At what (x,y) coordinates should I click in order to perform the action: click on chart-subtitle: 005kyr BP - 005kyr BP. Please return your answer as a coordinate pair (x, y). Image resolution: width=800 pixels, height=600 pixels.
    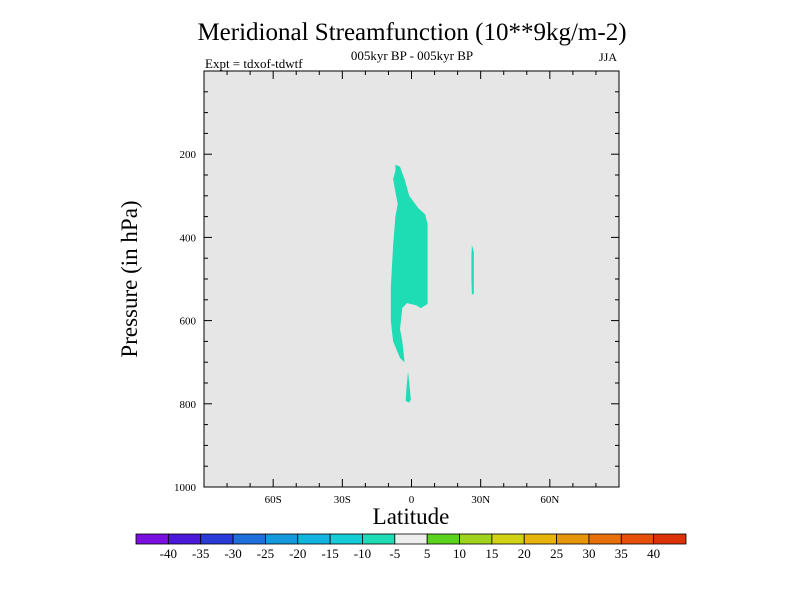
    Looking at the image, I should click on (412, 55).